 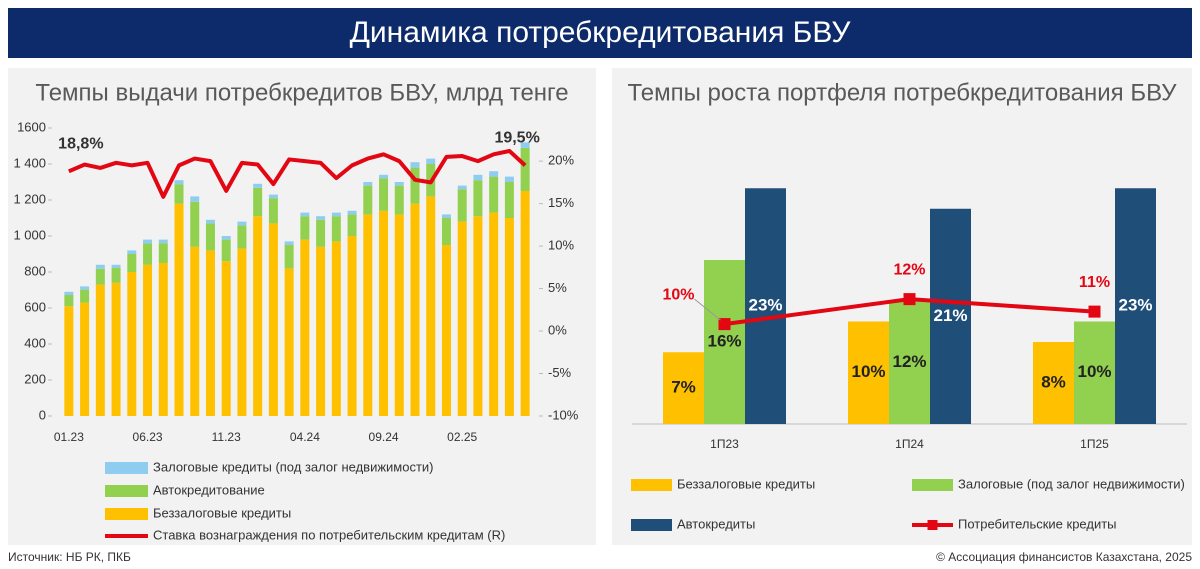 I want to click on x-tick-label: 11.23, so click(x=226, y=437).